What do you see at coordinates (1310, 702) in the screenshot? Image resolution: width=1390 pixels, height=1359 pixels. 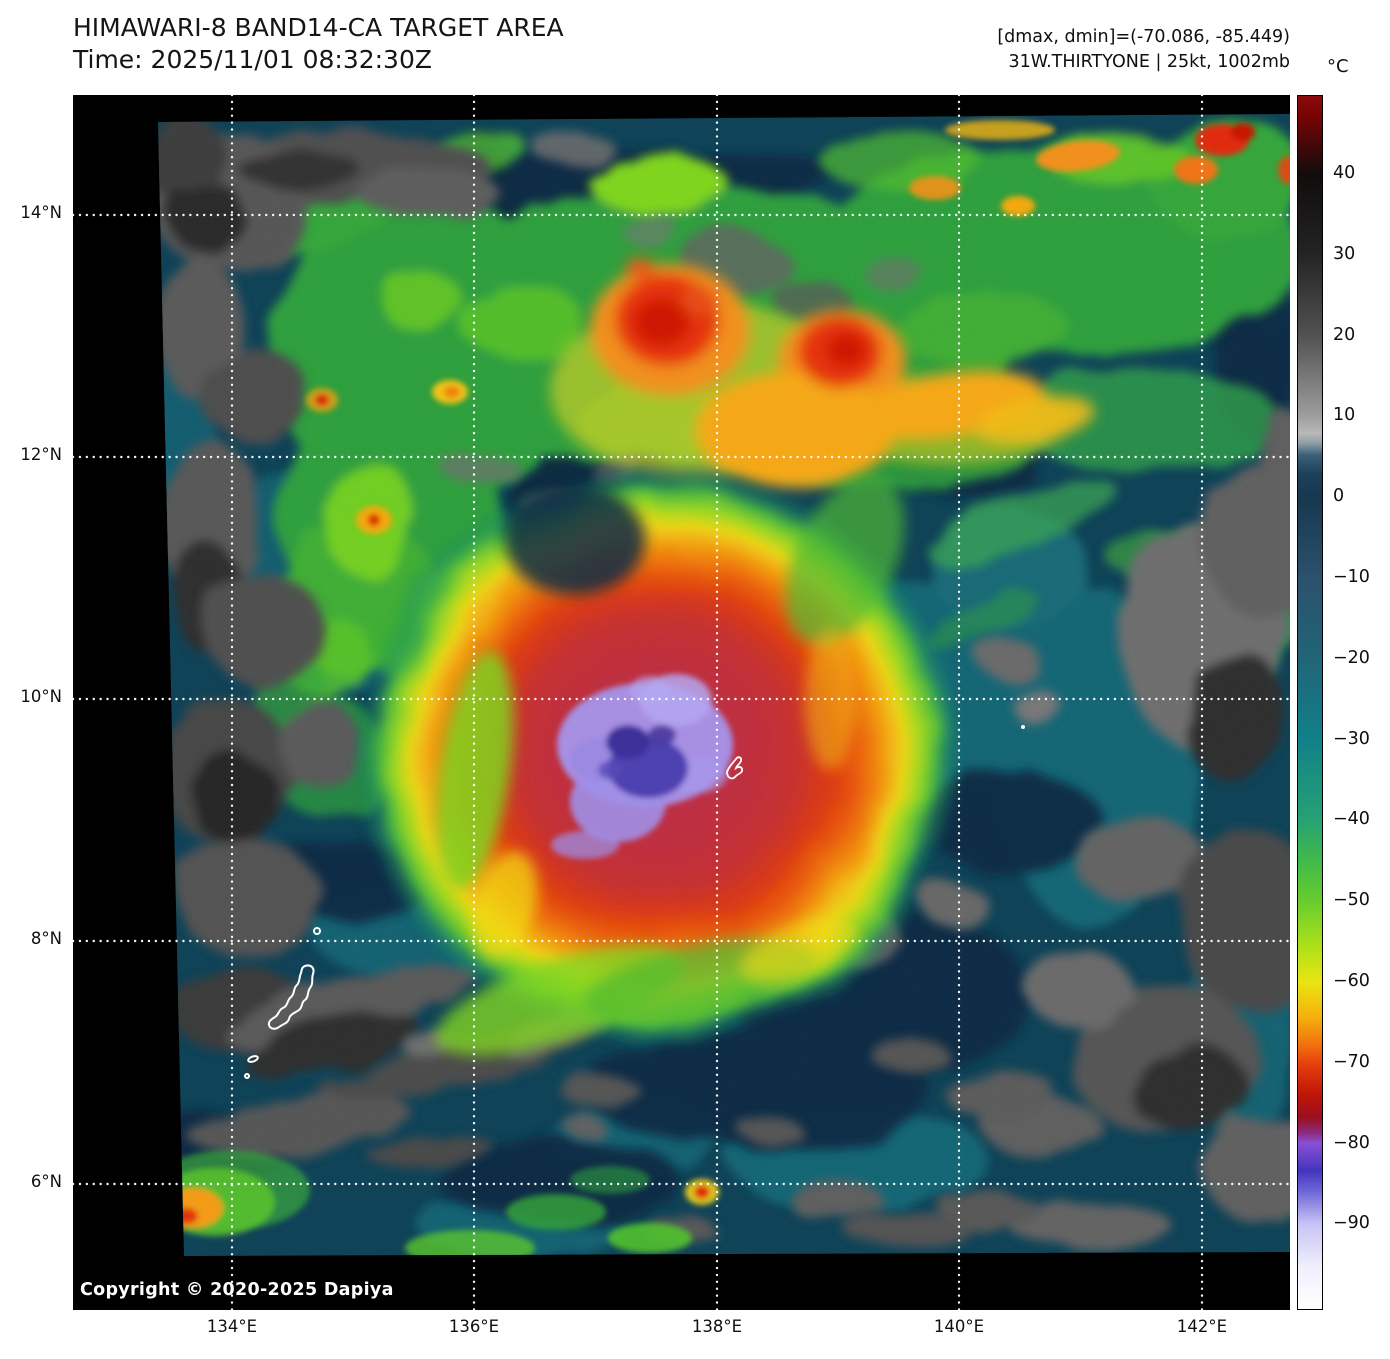 I see `colorbar` at bounding box center [1310, 702].